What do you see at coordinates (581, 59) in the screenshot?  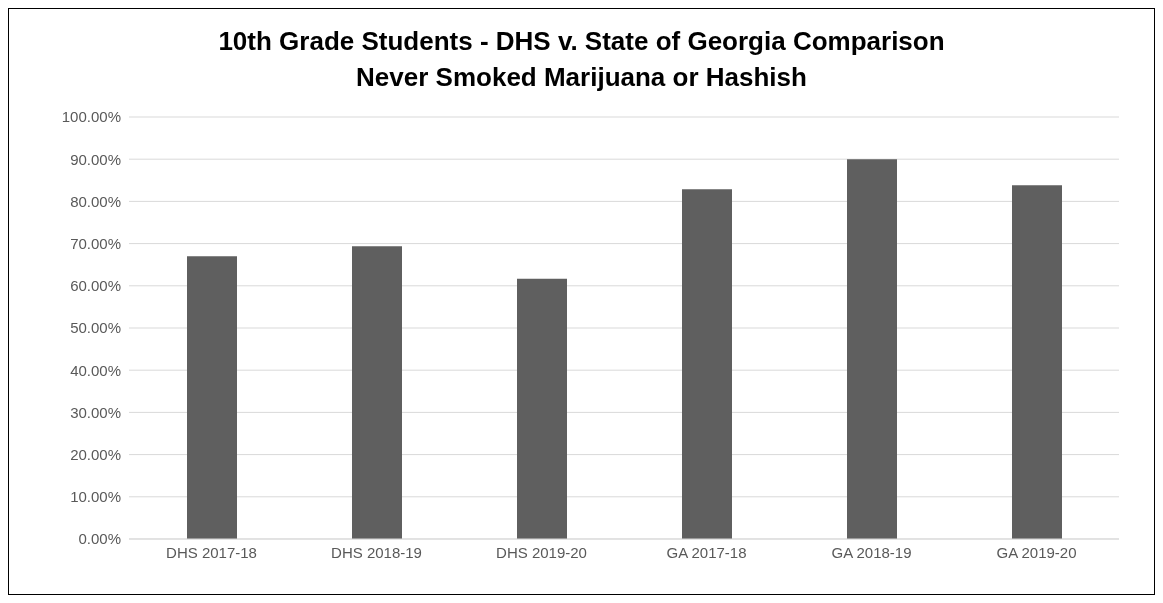 I see `chart-title: 10th Grade Students - DHS v. State of Georgia Comparison Never Smoked Marijuana or Hashish` at bounding box center [581, 59].